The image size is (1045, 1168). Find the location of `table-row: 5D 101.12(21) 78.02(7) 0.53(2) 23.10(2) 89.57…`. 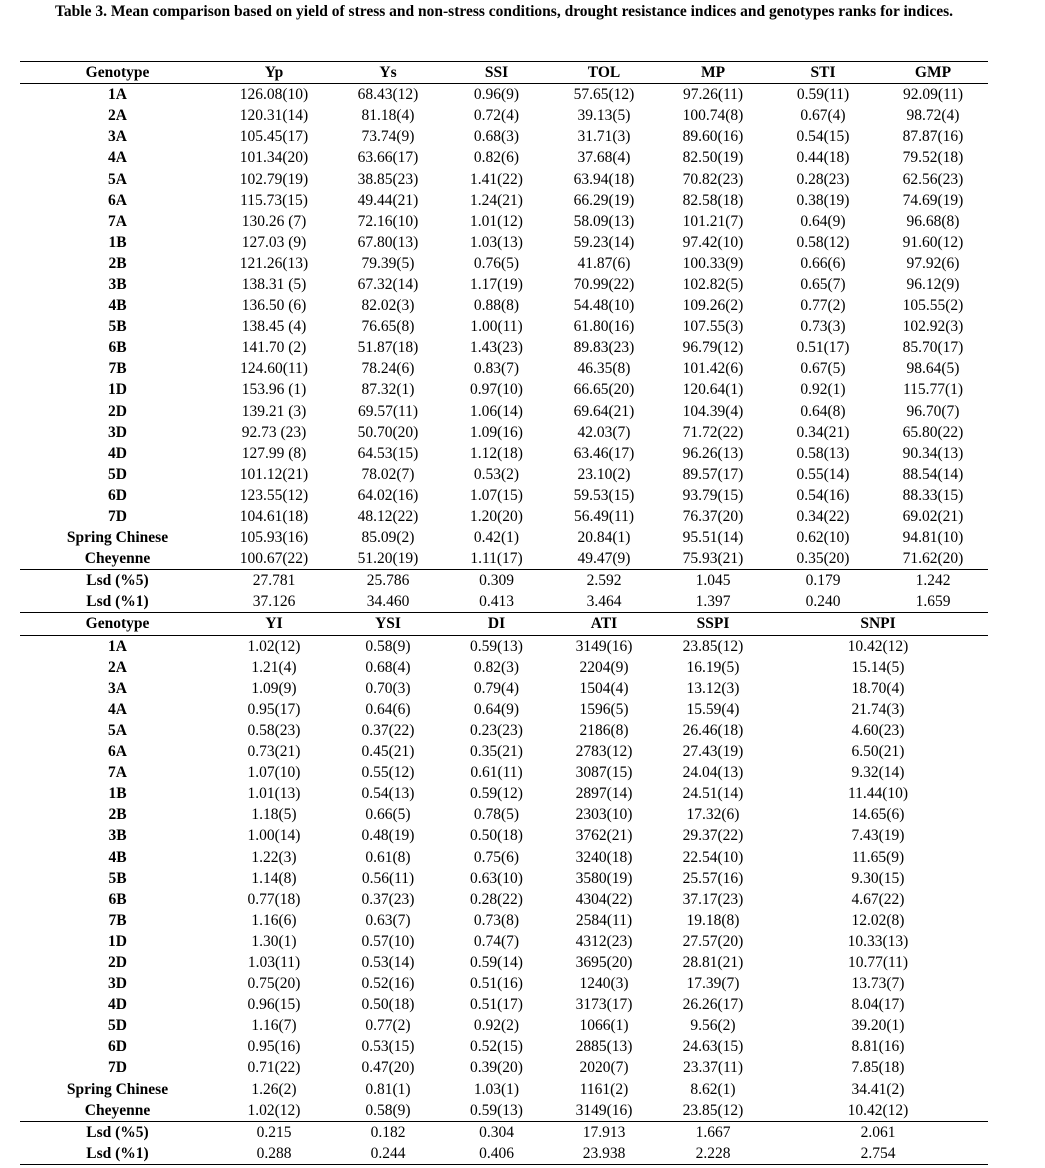

table-row: 5D 101.12(21) 78.02(7) 0.53(2) 23.10(2) 89.57… is located at coordinates (504, 474).